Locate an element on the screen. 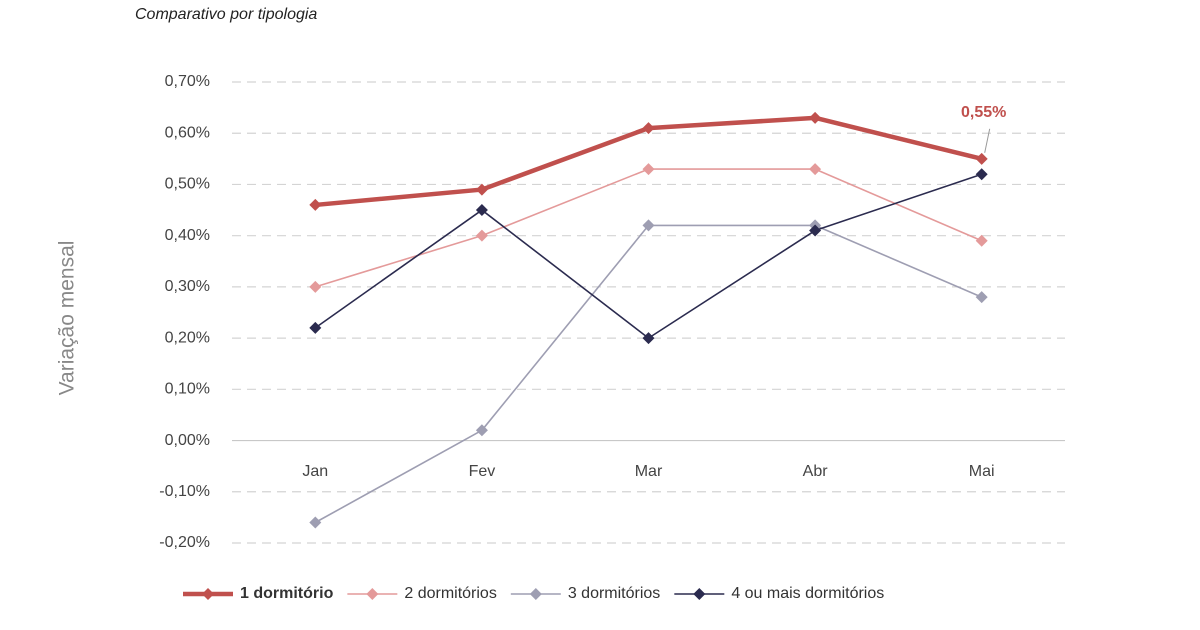 The image size is (1200, 630). legend-label: 1 dormitório is located at coordinates (287, 593).